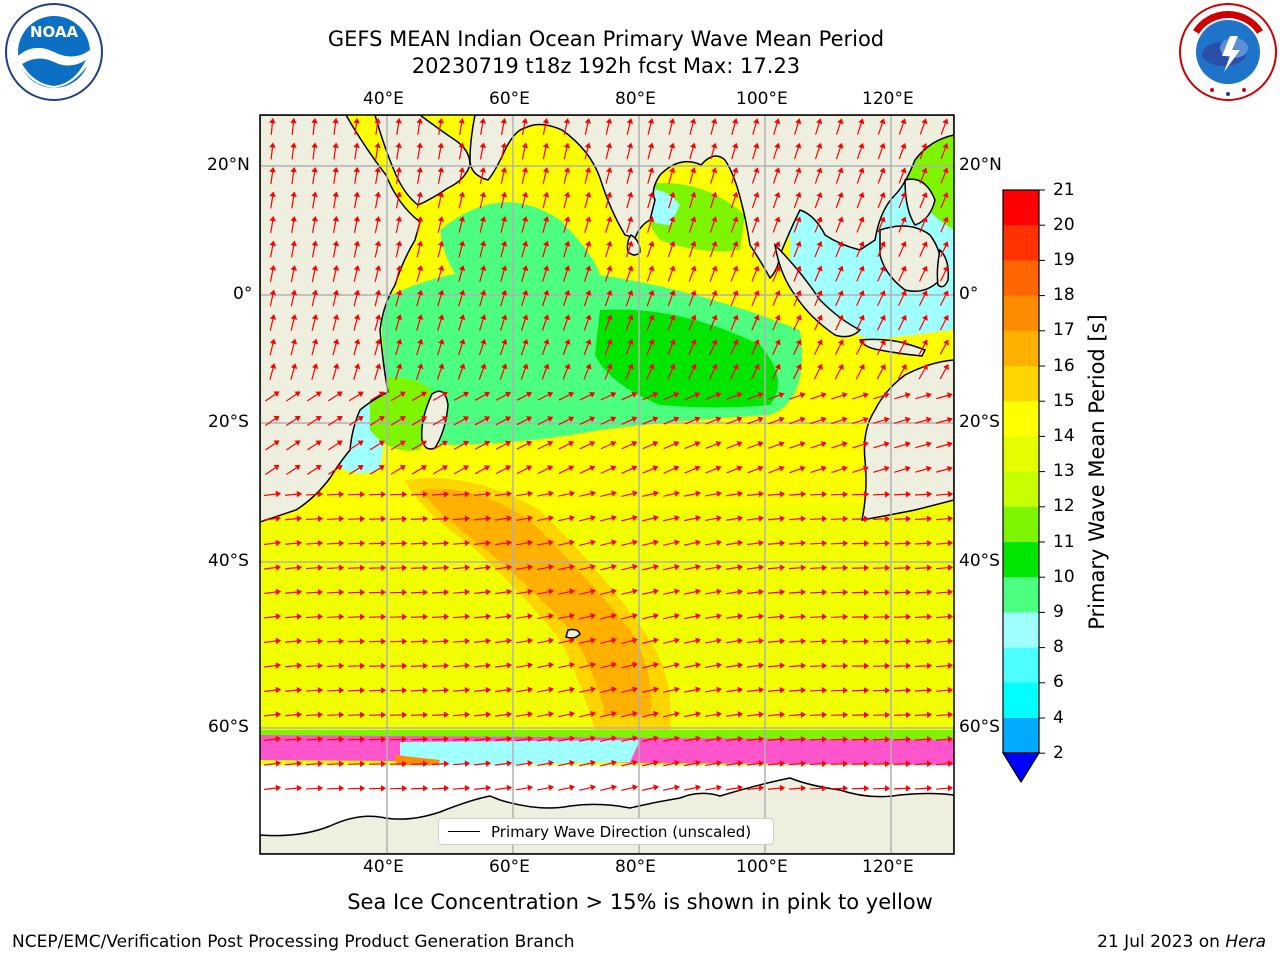 The image size is (1280, 960). What do you see at coordinates (607, 815) in the screenshot?
I see `land-antarctica` at bounding box center [607, 815].